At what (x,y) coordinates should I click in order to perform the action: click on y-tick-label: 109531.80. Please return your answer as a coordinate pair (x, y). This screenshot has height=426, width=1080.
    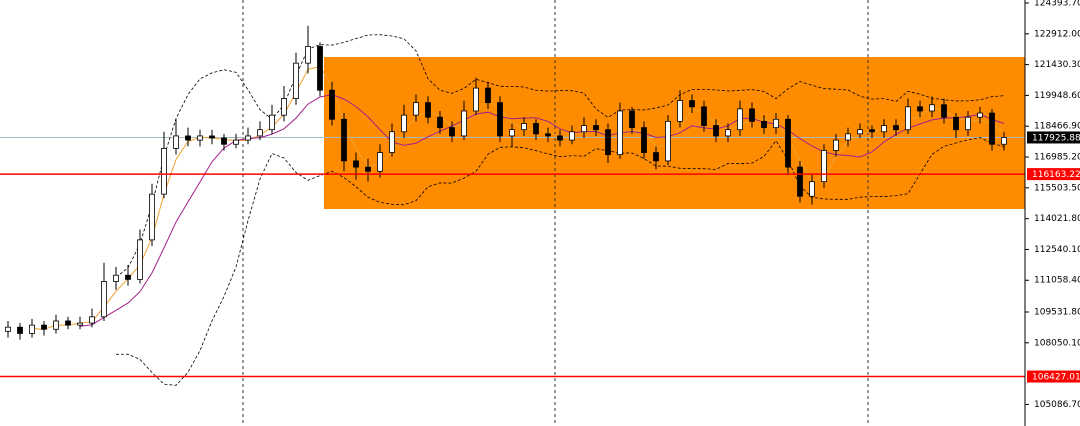
    Looking at the image, I should click on (1057, 312).